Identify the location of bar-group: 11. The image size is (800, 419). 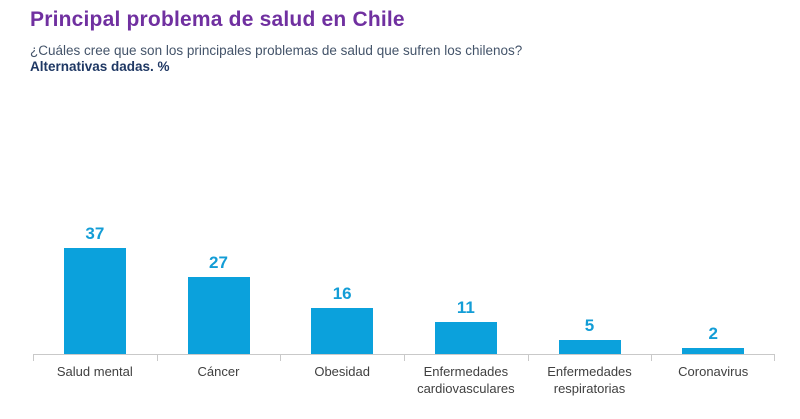
(466, 326).